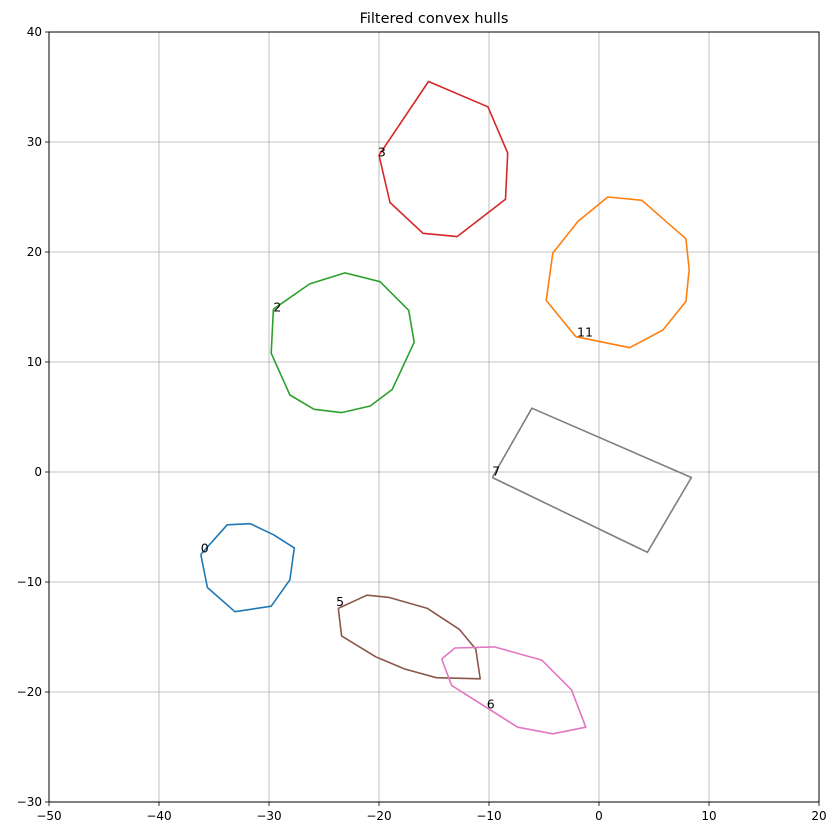  I want to click on x-tick-label: −30, so click(268, 816).